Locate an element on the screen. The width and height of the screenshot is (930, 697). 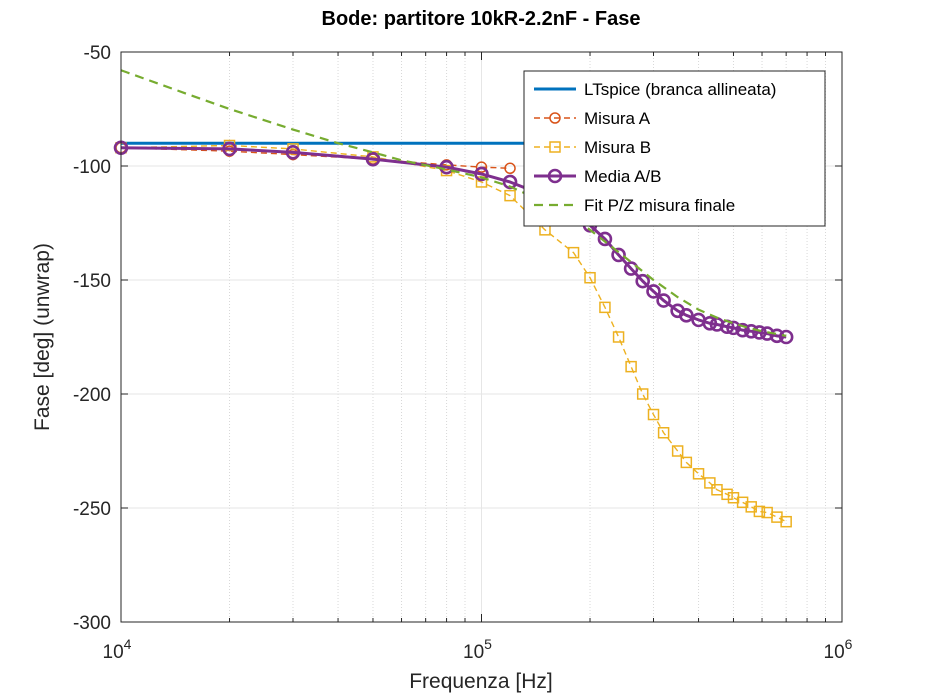
y-tick-label: -300 is located at coordinates (92, 623).